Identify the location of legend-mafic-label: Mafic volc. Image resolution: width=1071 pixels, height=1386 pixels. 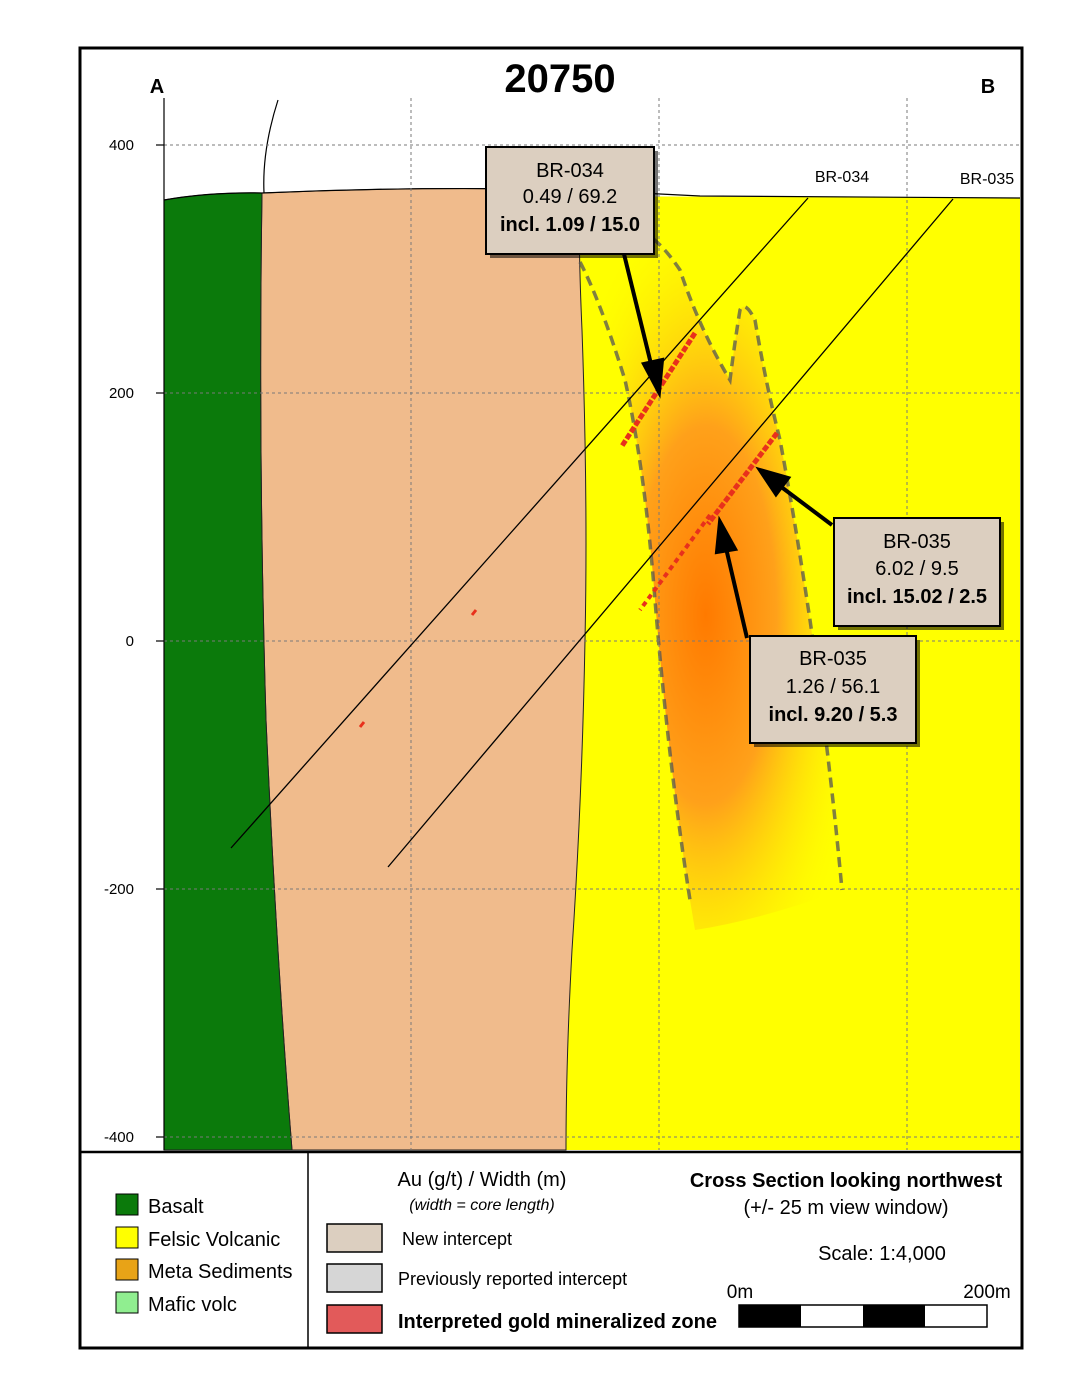
(192, 1305).